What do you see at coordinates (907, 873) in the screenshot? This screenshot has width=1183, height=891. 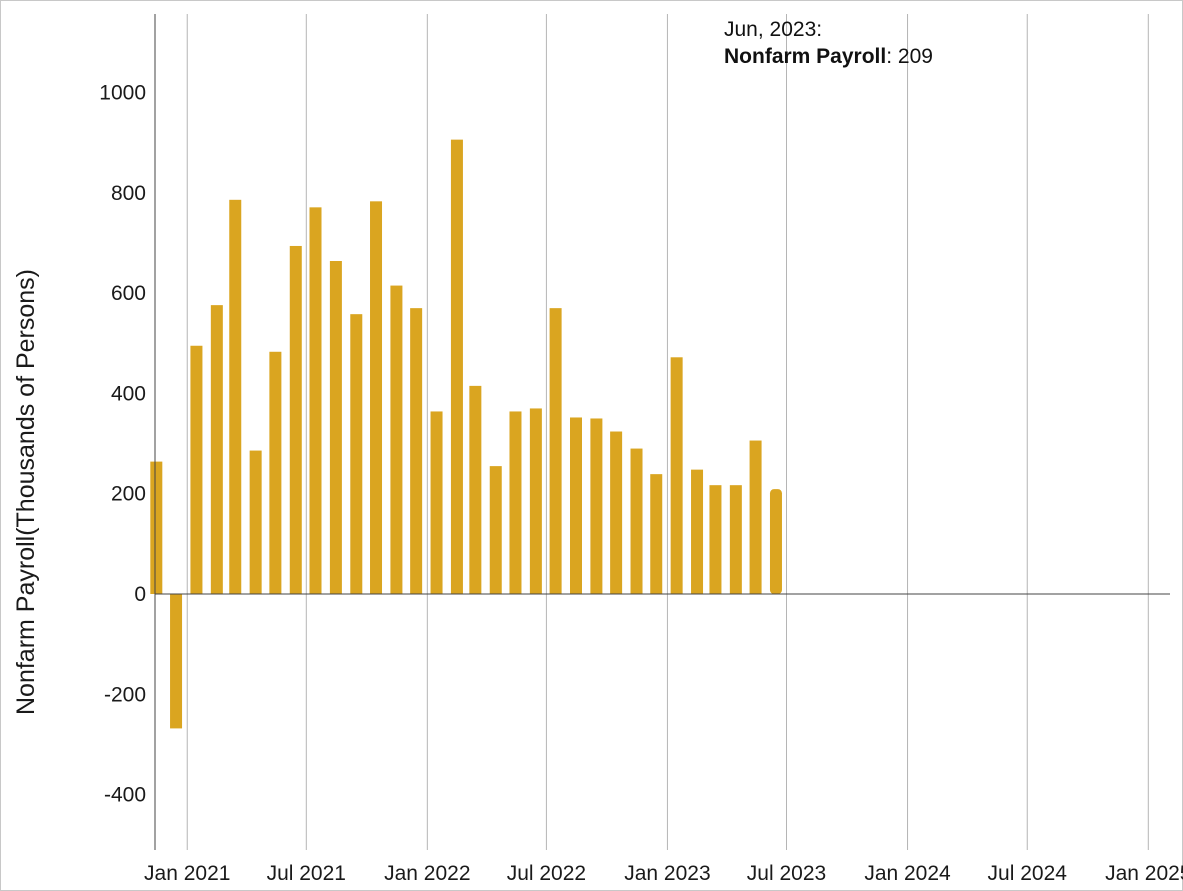 I see `x-tick-label: Jan 2024` at bounding box center [907, 873].